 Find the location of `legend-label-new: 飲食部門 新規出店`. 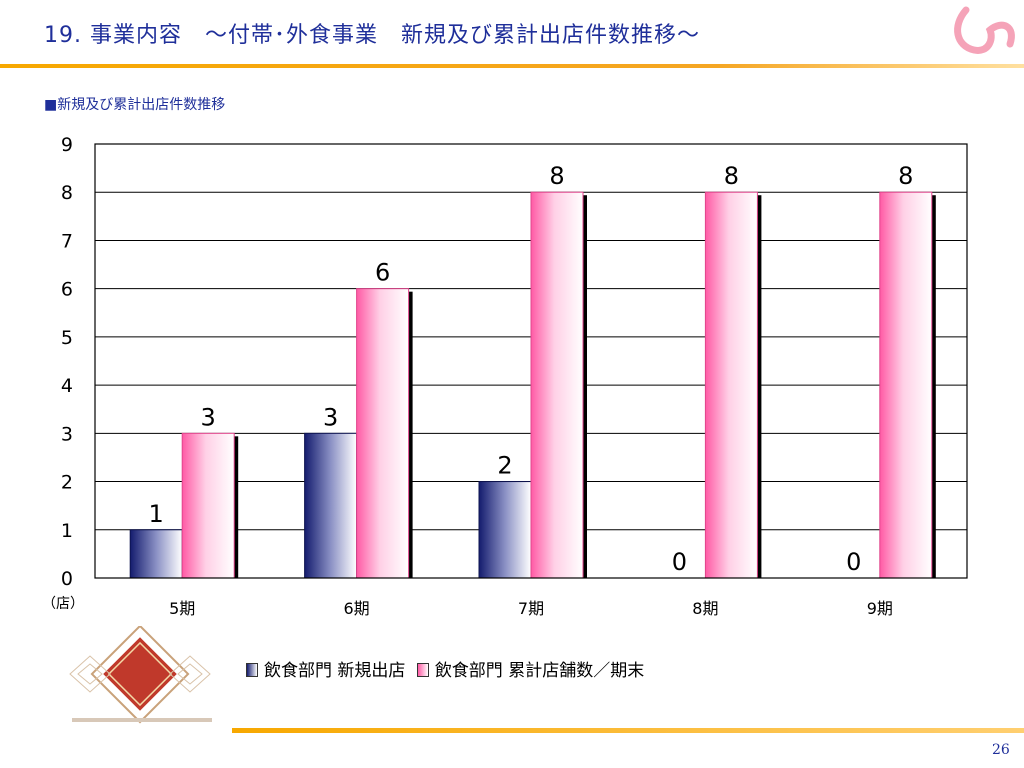

legend-label-new: 飲食部門 新規出店 is located at coordinates (335, 671).